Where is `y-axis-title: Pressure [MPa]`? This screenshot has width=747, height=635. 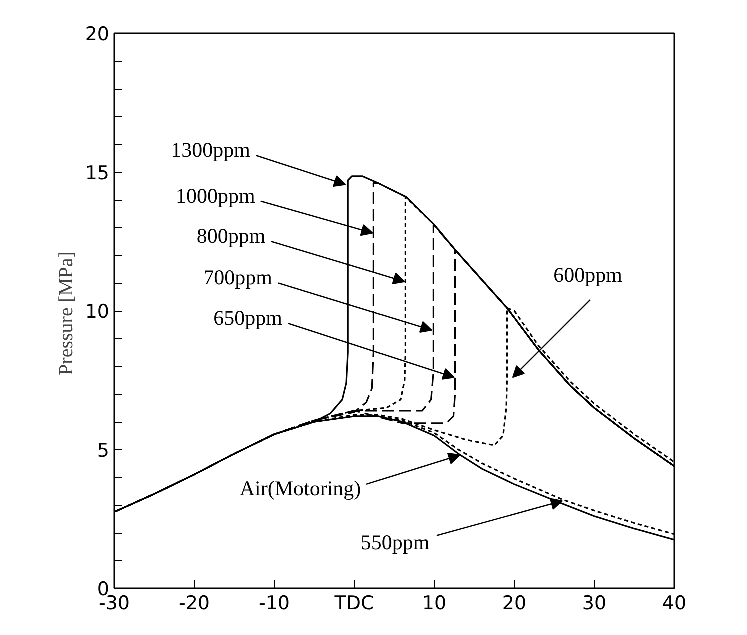
y-axis-title: Pressure [MPa] is located at coordinates (66, 314).